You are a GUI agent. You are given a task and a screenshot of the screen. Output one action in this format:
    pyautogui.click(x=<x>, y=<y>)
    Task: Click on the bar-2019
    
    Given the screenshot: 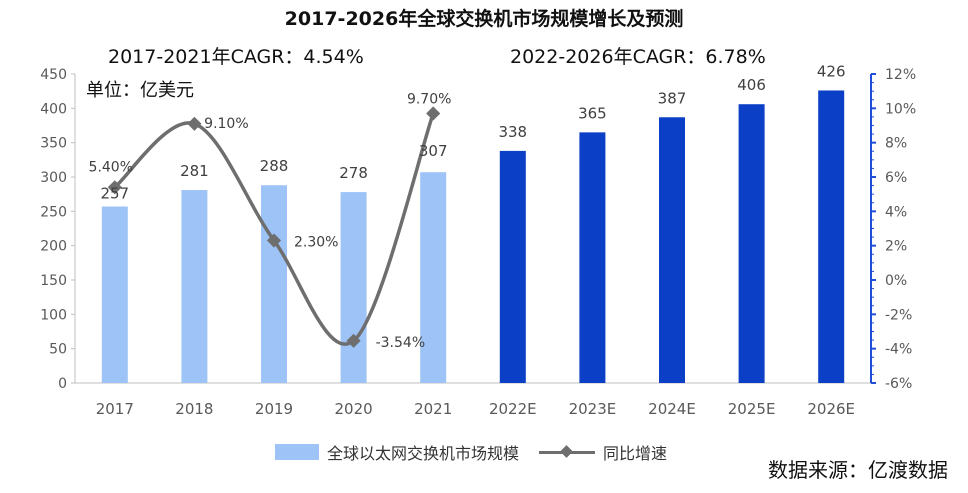 What is the action you would take?
    pyautogui.click(x=274, y=284)
    